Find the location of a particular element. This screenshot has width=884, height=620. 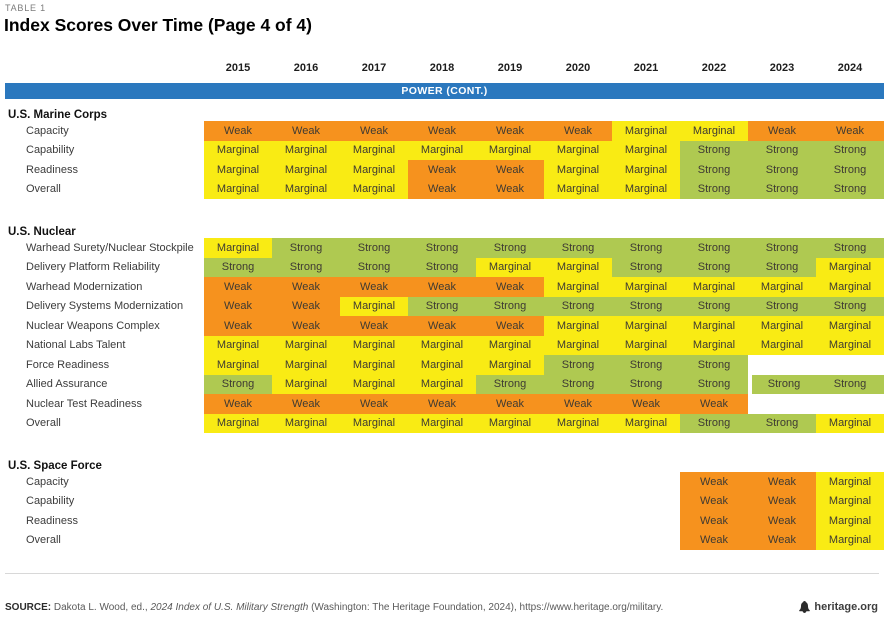

year-header-2018: 2018 is located at coordinates (442, 68).